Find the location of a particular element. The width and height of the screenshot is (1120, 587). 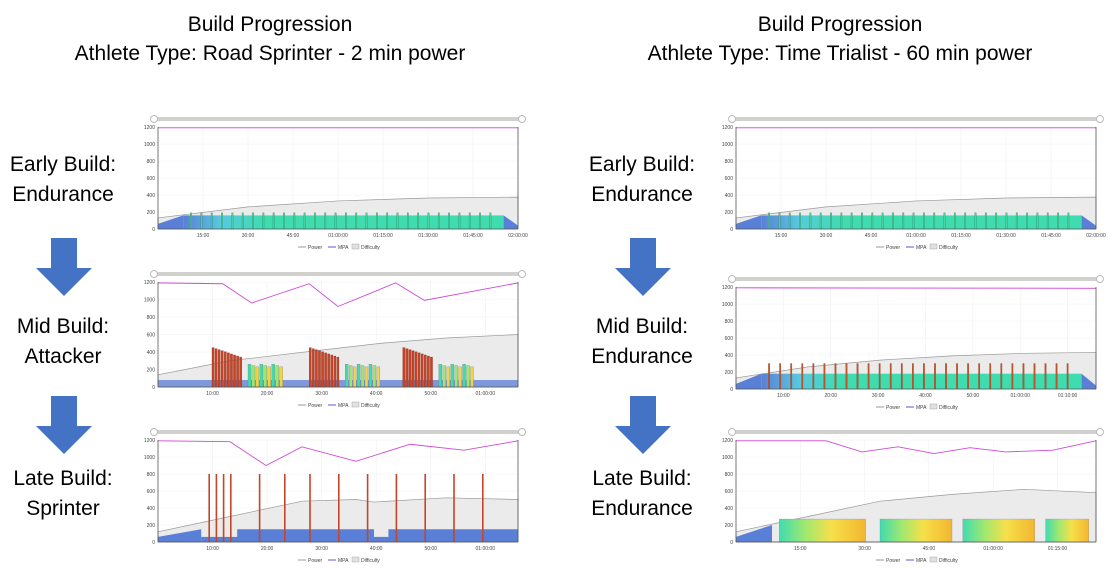

power-endurance-block is located at coordinates (921, 222).